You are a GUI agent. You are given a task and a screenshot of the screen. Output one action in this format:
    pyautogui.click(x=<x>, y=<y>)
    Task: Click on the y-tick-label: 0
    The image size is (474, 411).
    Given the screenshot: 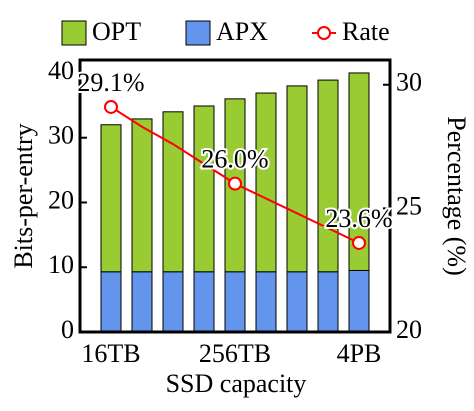 What is the action you would take?
    pyautogui.click(x=67, y=329)
    